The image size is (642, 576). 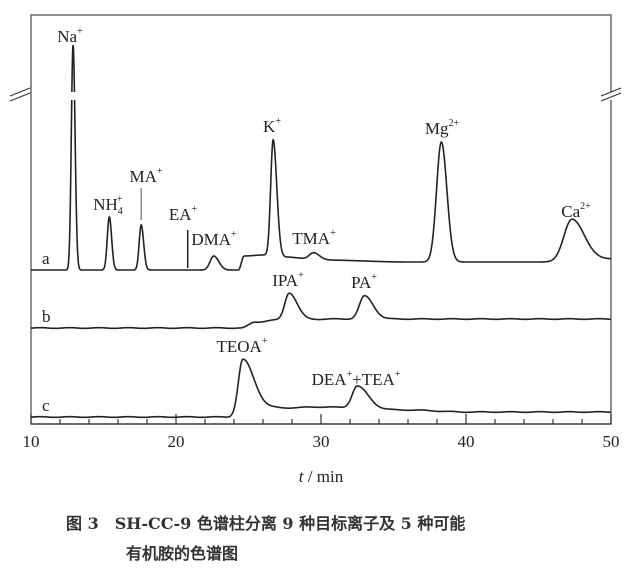 What do you see at coordinates (182, 553) in the screenshot?
I see `caption-line-2: 有机胺的色谱图` at bounding box center [182, 553].